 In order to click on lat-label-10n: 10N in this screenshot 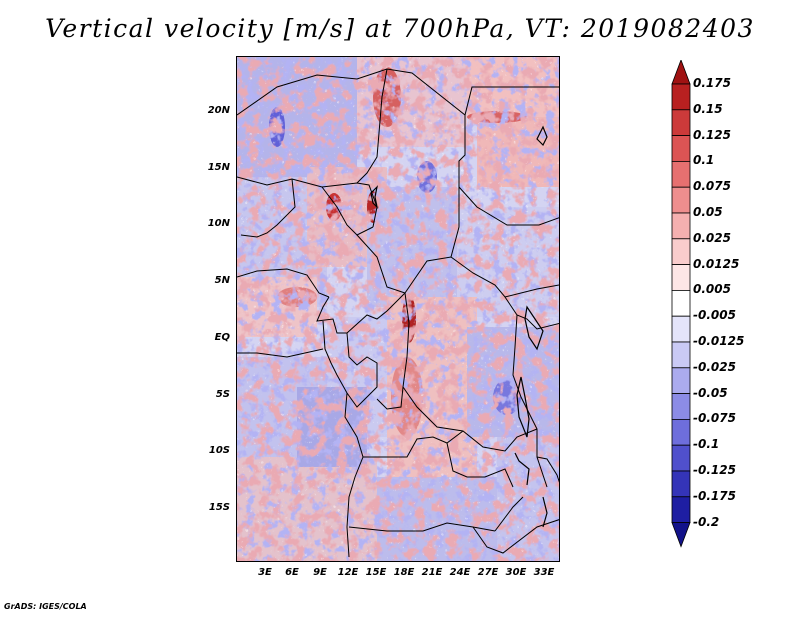, I will do `click(218, 223)`.